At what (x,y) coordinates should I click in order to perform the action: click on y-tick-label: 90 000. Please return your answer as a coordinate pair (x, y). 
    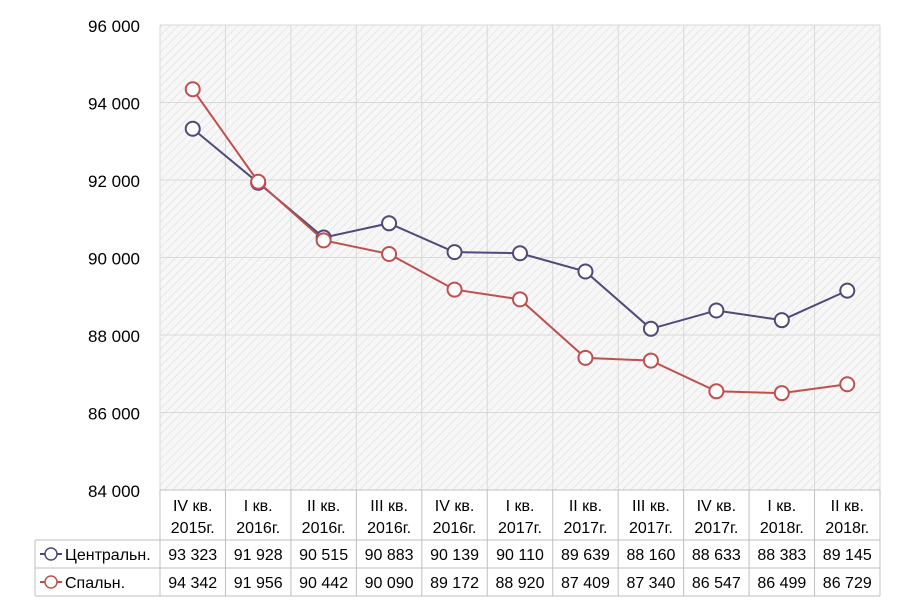
    Looking at the image, I should click on (114, 259).